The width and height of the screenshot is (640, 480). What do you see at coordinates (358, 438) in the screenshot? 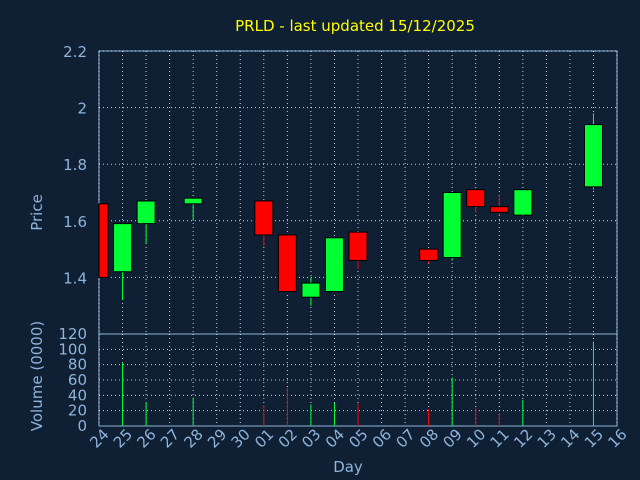
I see `x-tick-label: 05` at bounding box center [358, 438].